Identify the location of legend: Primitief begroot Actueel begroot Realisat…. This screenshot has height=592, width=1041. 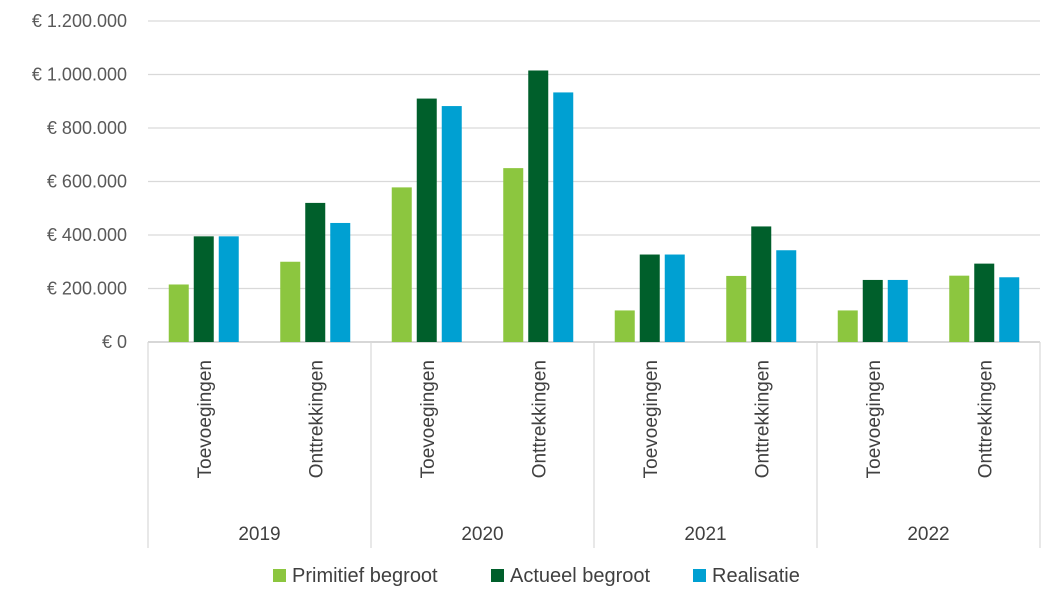
(536, 576).